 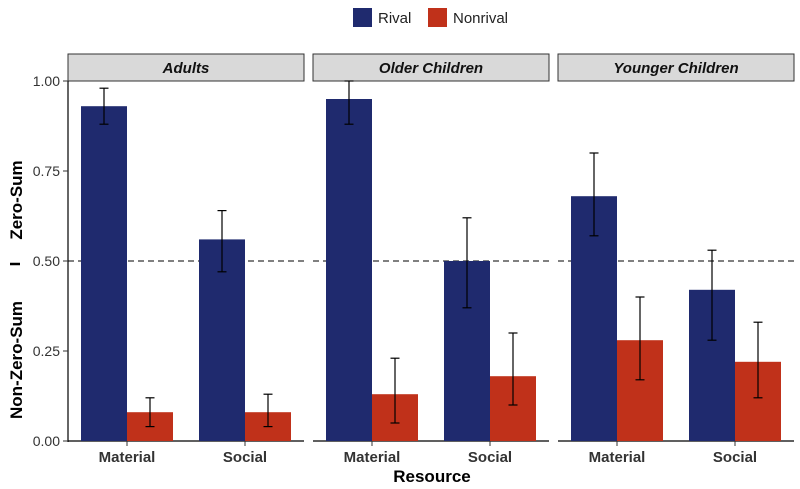 I want to click on y-tick-label: 0.25, so click(x=46, y=351).